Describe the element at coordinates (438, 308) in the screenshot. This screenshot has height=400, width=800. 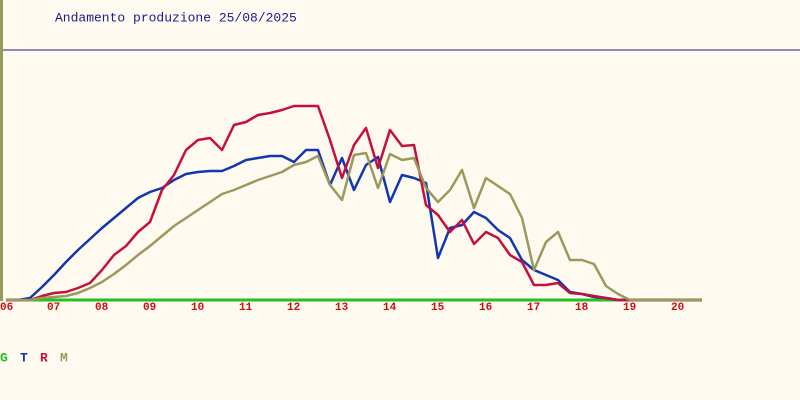
I see `x-tick-label: 15` at that location.